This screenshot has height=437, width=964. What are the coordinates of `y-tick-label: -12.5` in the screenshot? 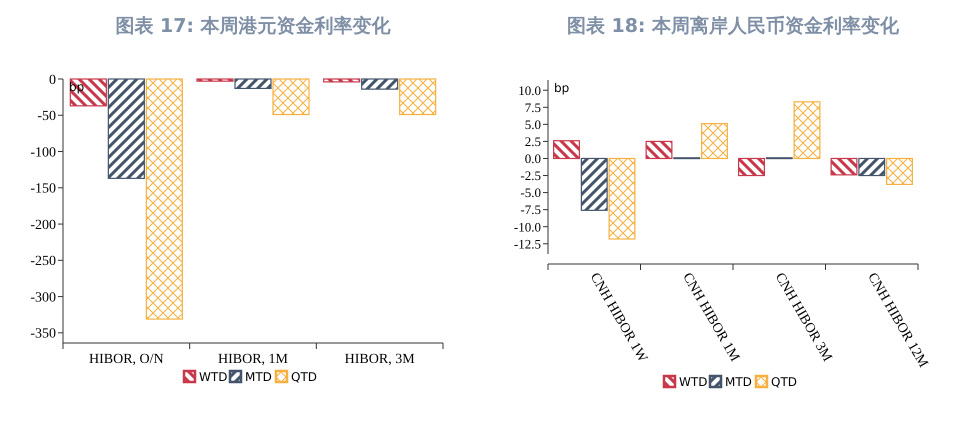 It's located at (527, 244).